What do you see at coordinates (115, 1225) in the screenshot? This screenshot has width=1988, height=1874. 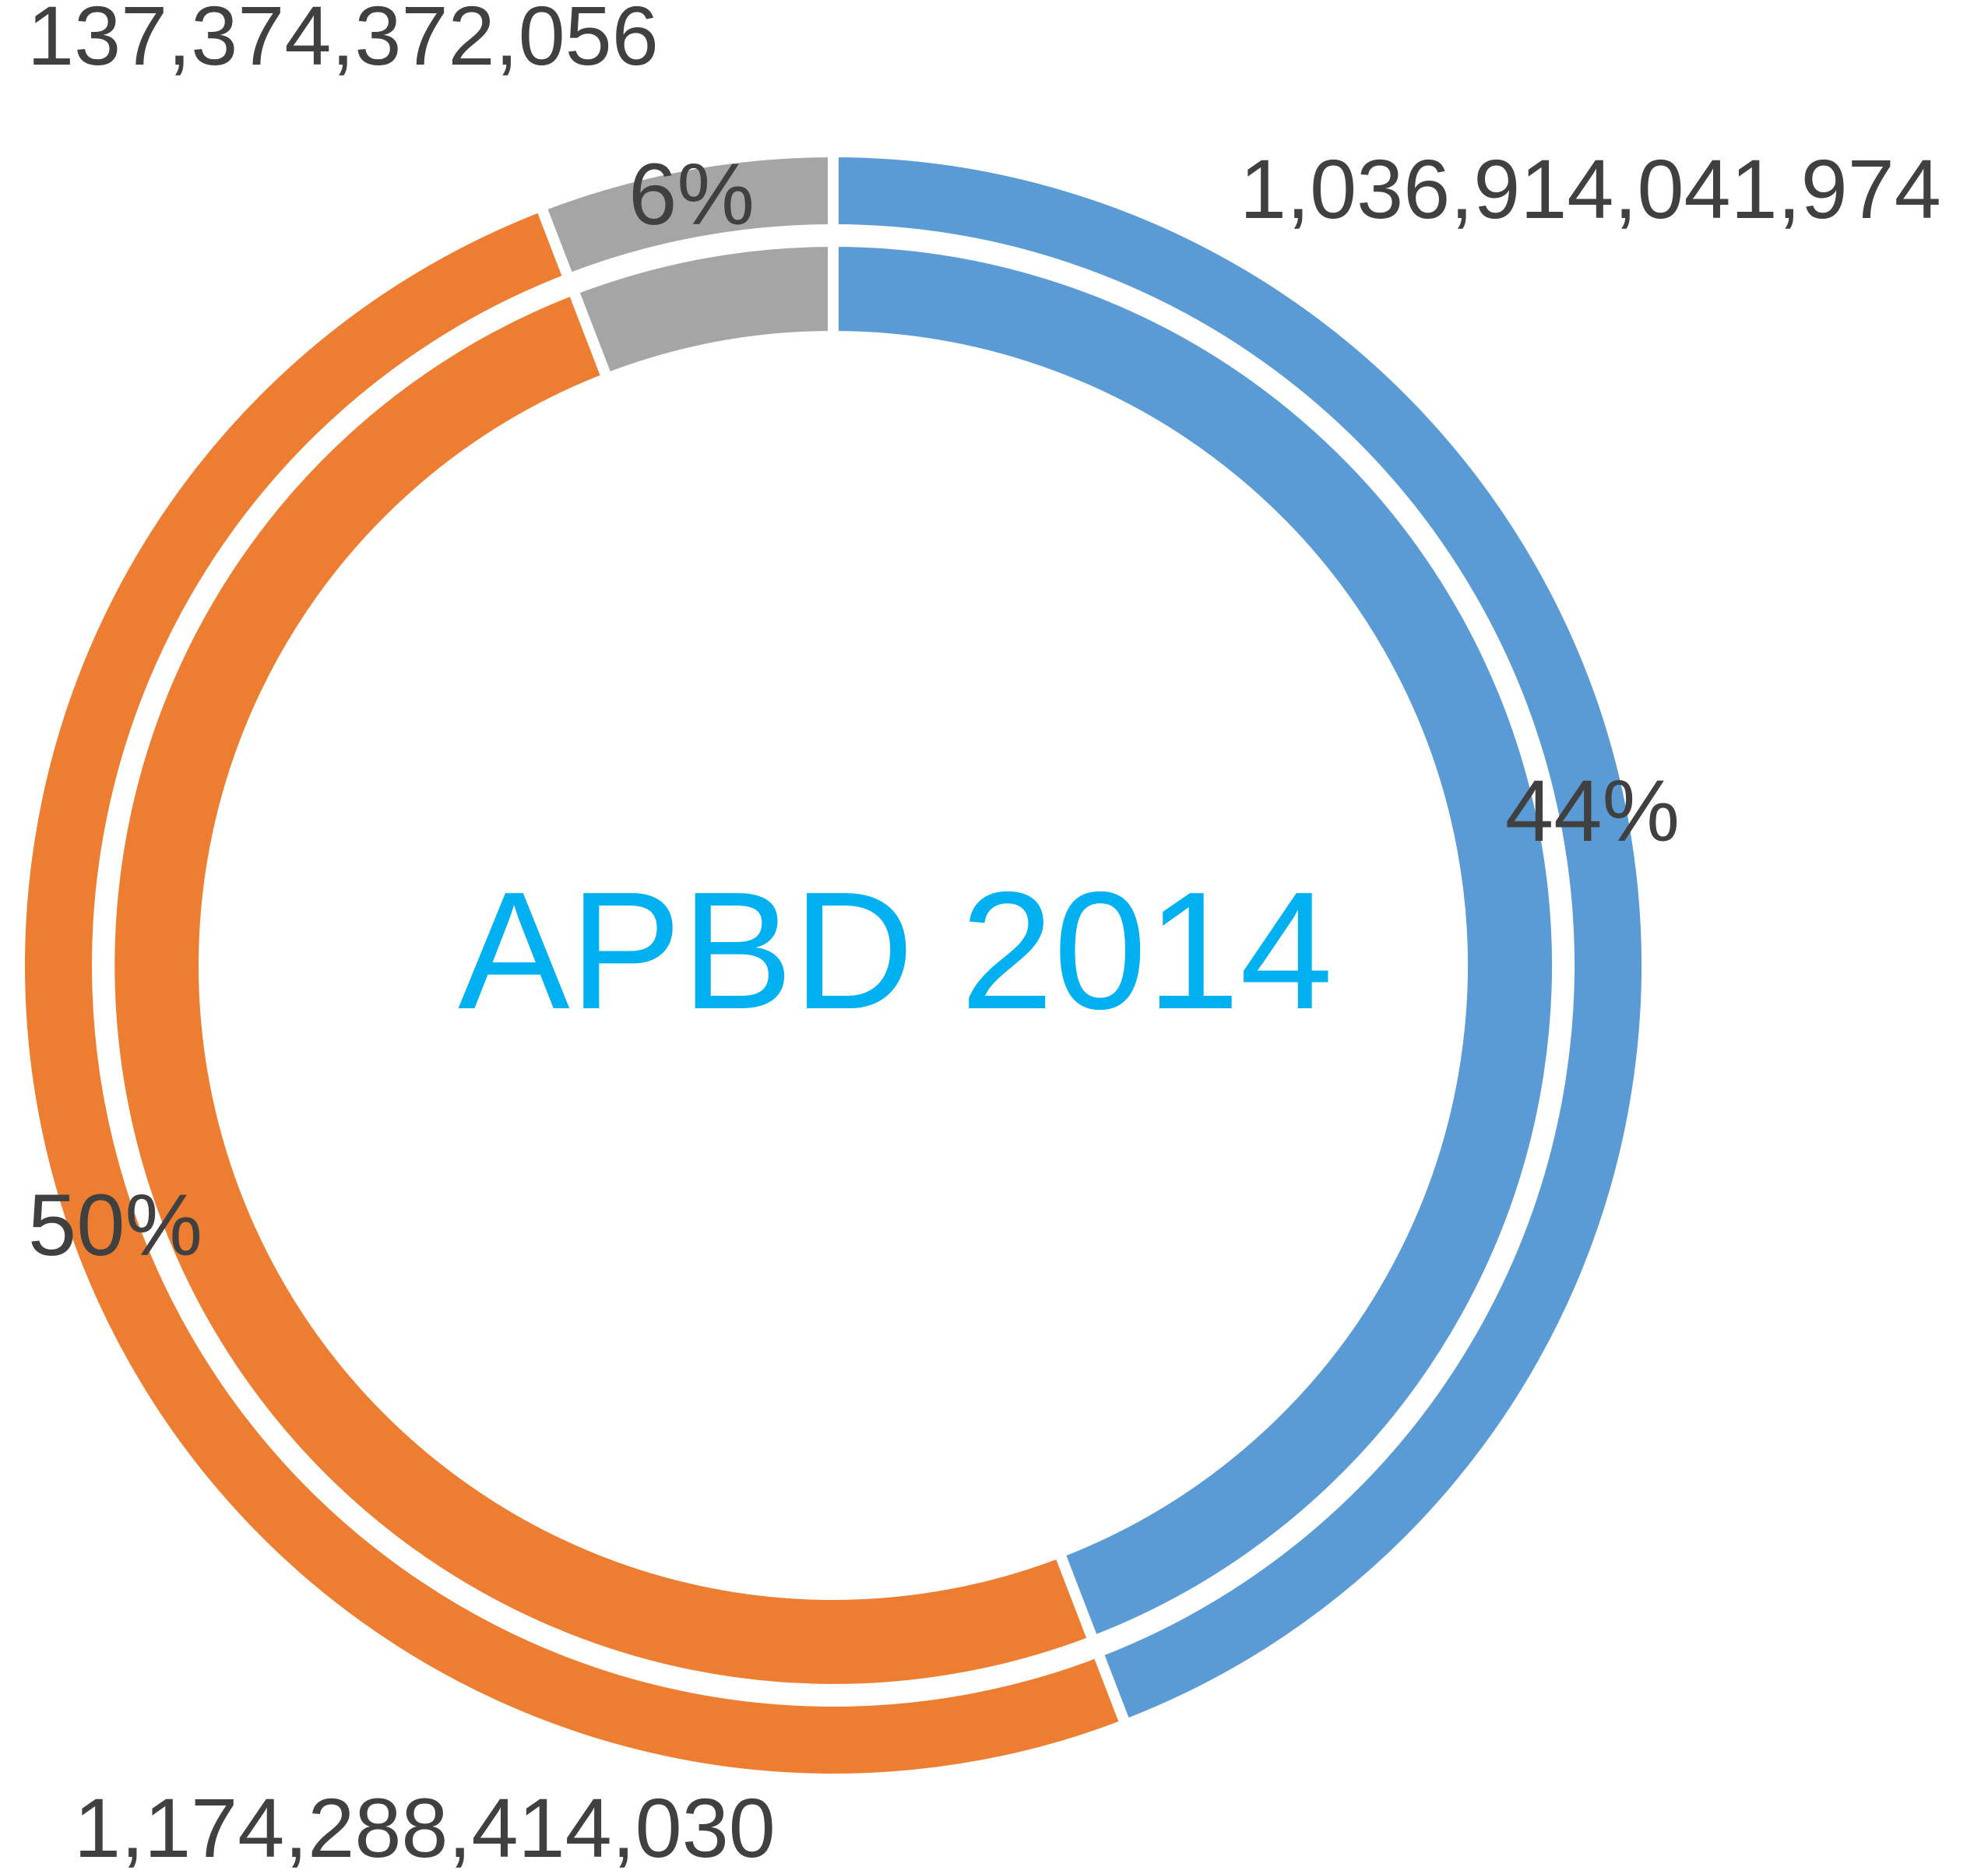 I see `data-label-percent-orange: 50%` at bounding box center [115, 1225].